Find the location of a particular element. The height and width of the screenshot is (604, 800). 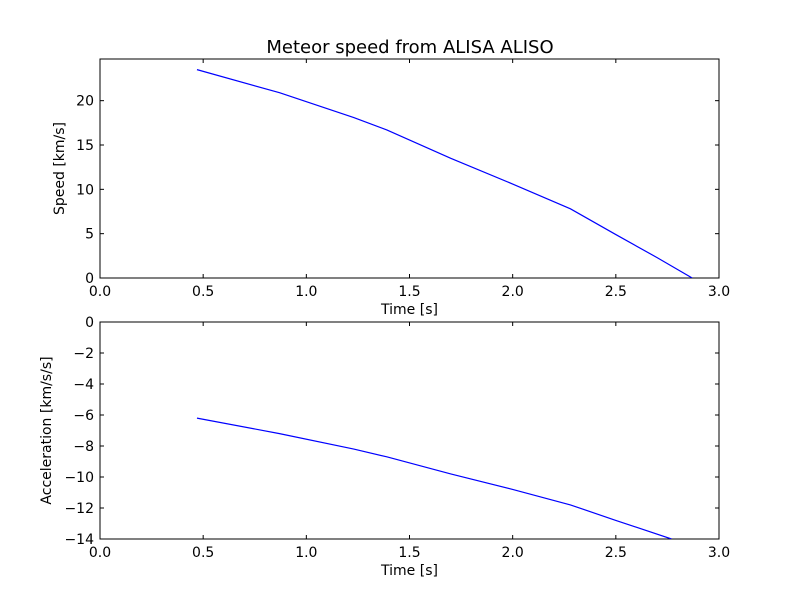

y-axis-label: Acceleration [km/s/s] is located at coordinates (47, 430).